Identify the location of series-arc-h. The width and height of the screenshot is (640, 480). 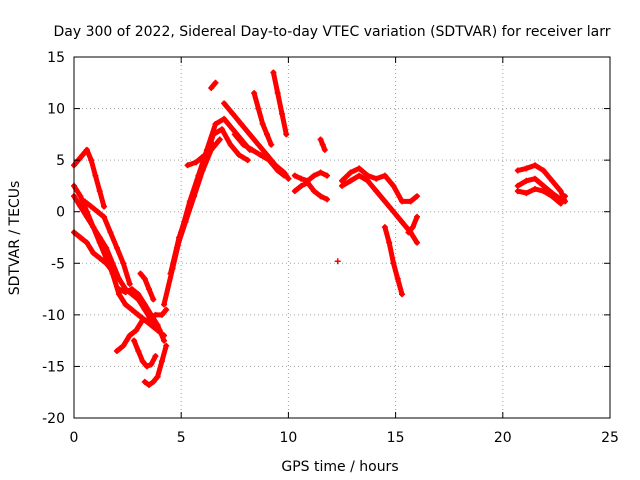
(145, 353).